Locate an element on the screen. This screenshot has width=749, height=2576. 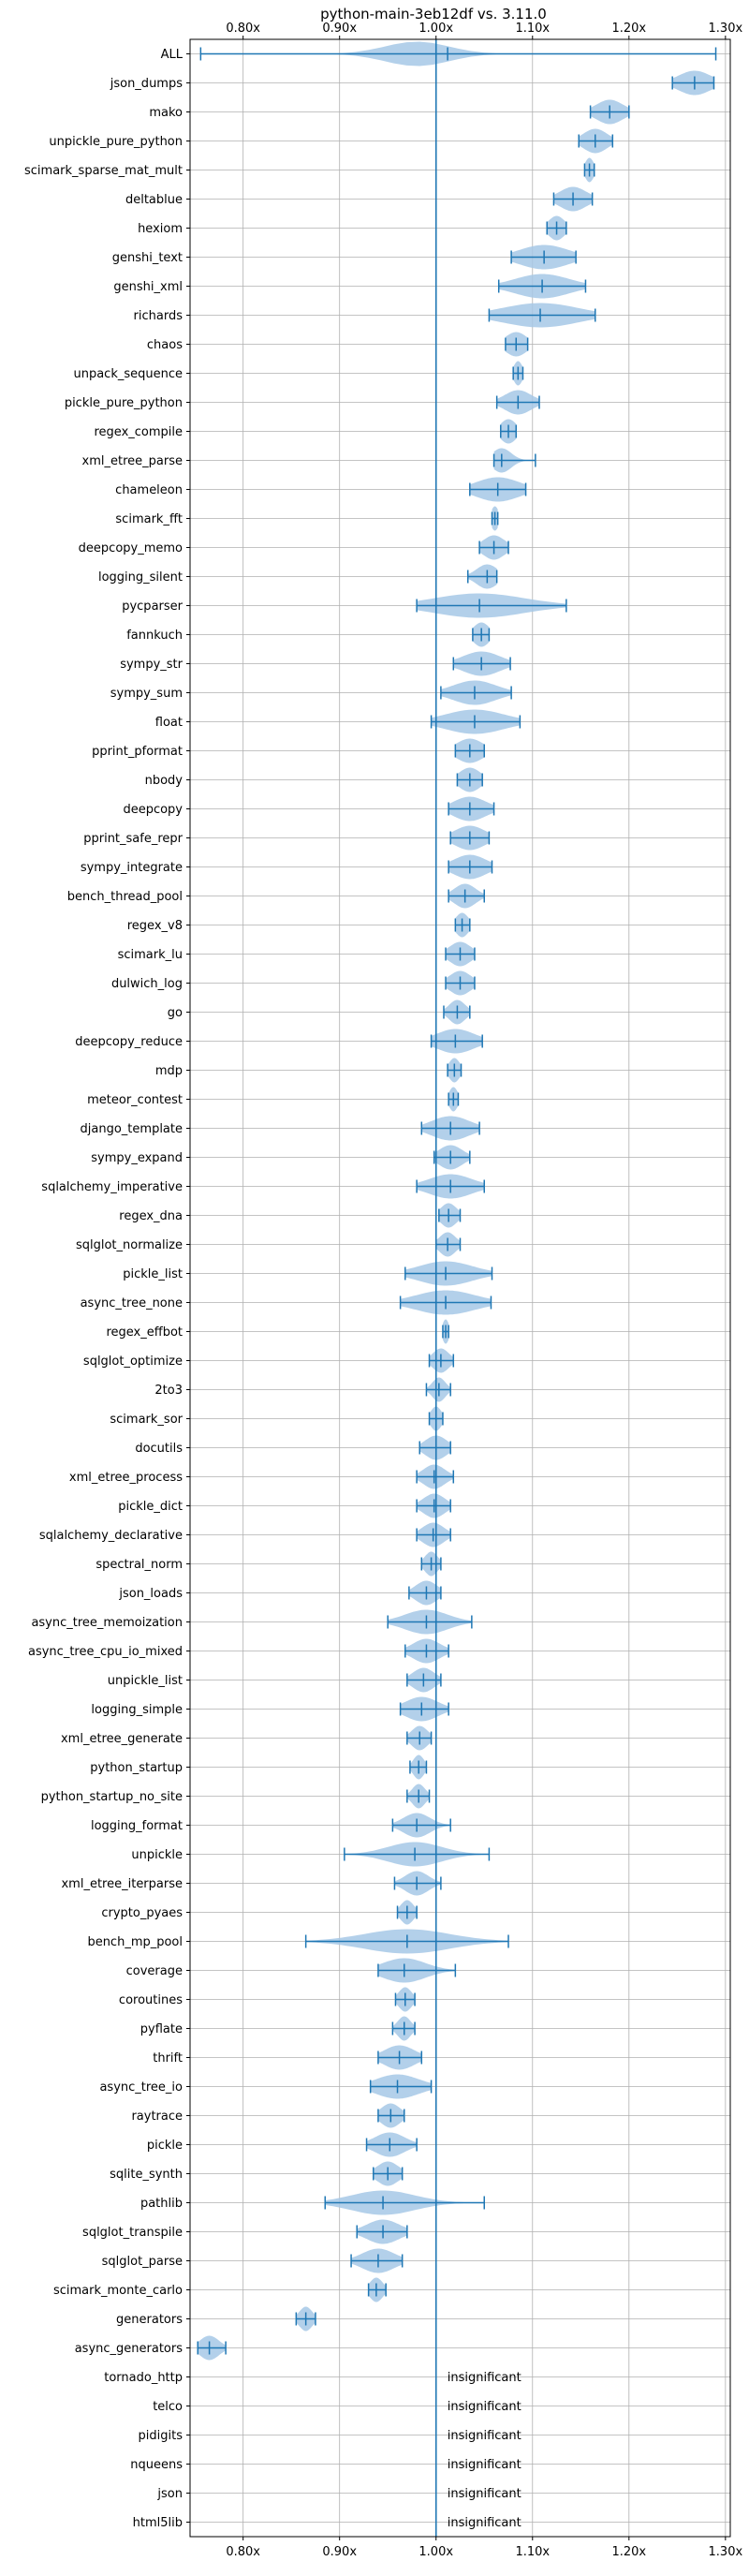
benchmark-label: xml_etree_iterparse is located at coordinates (122, 1884).